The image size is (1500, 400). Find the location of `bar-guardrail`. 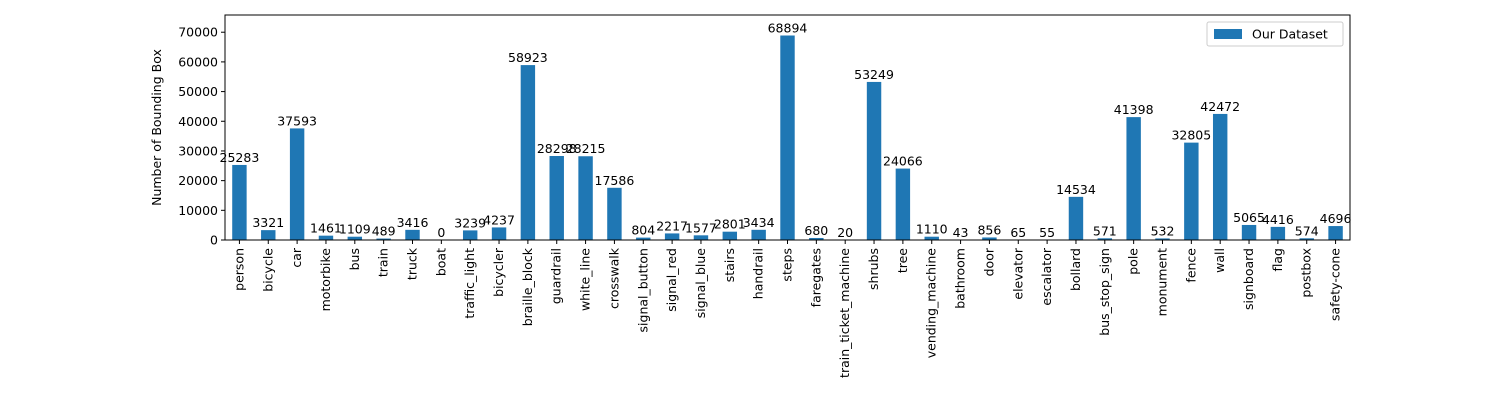

bar-guardrail is located at coordinates (556, 198).